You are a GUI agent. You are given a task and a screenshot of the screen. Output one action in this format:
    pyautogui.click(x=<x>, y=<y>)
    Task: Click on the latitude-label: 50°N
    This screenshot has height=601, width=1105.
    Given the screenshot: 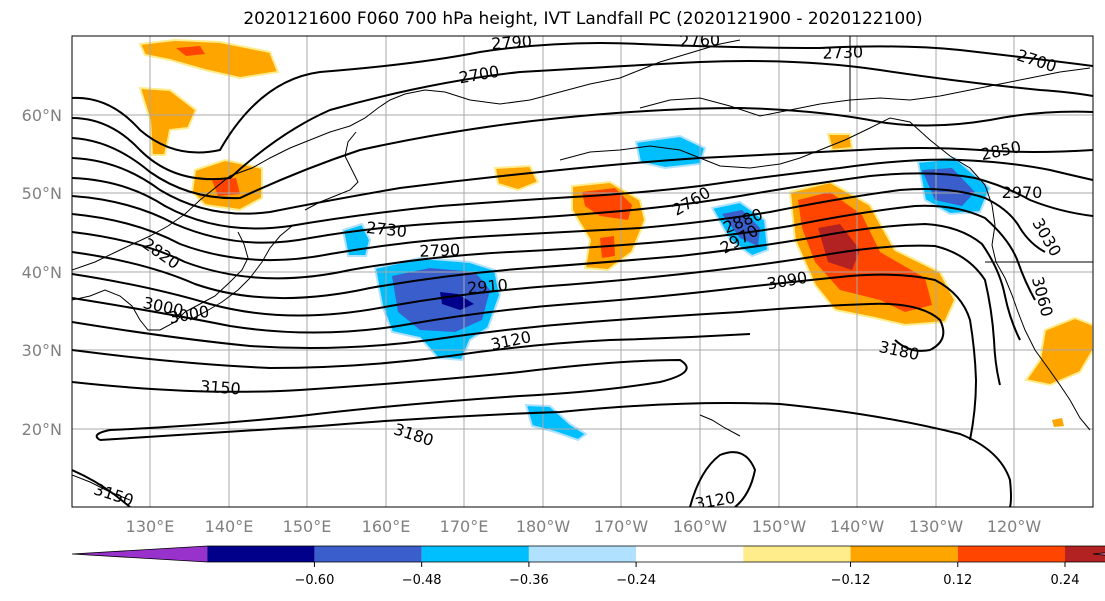 What is the action you would take?
    pyautogui.click(x=42, y=193)
    